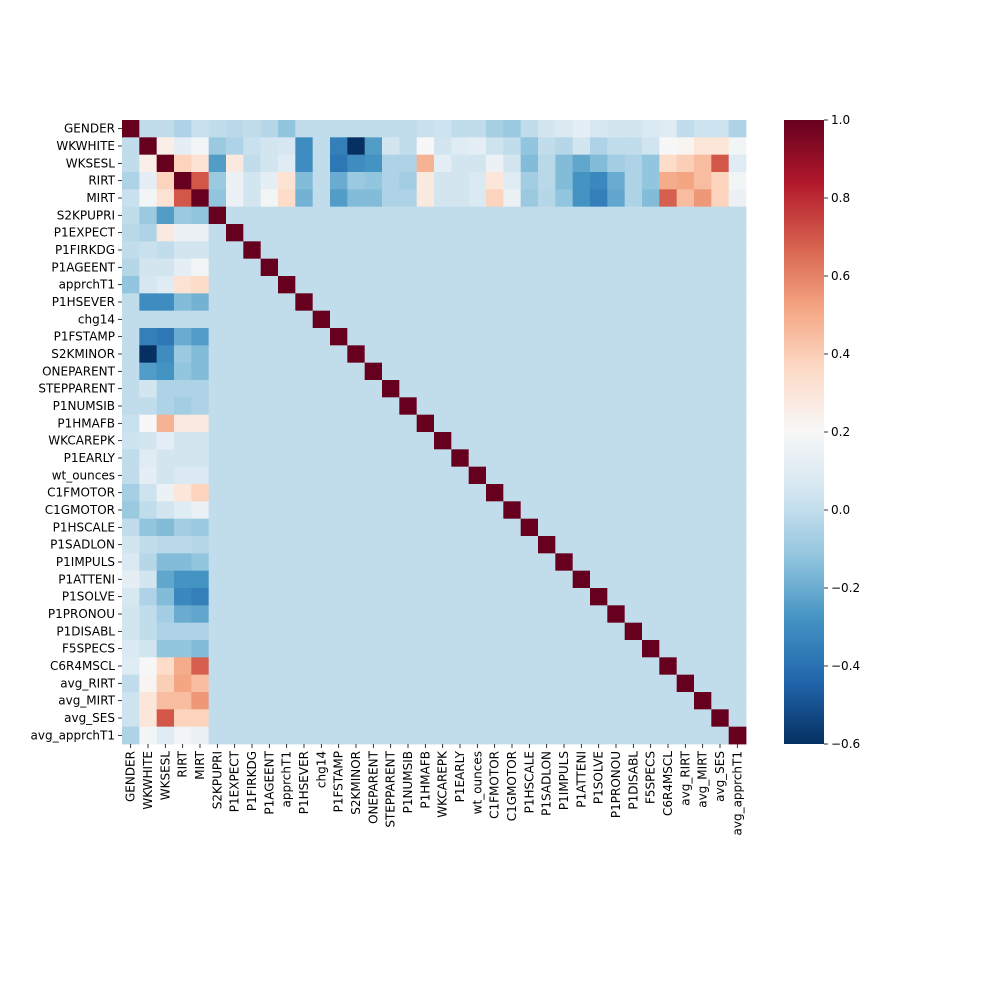 This screenshot has height=1005, width=1000. What do you see at coordinates (217, 683) in the screenshot?
I see `heatmap-cell-avg_RIRT-S2KPUPRI` at bounding box center [217, 683].